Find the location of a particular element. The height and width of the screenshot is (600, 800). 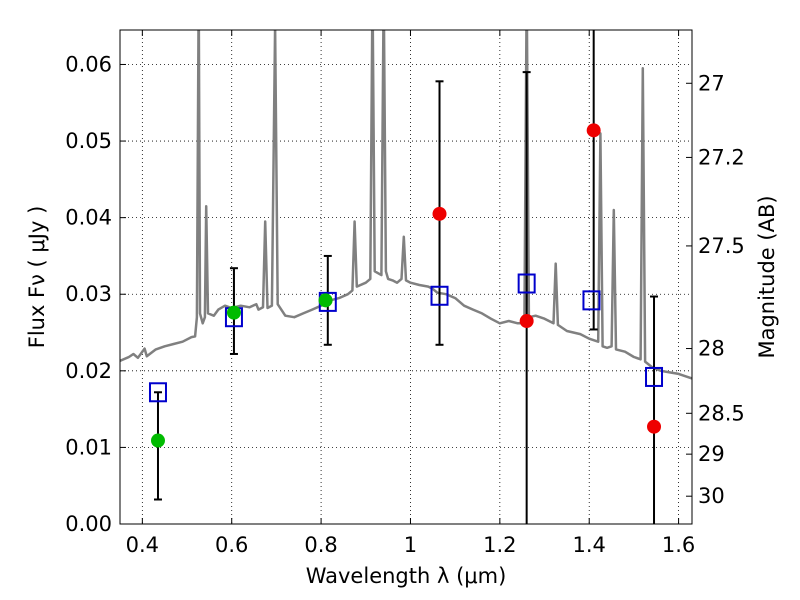

y-axis-label: Flux Fν ( μJy ) is located at coordinates (37, 277).